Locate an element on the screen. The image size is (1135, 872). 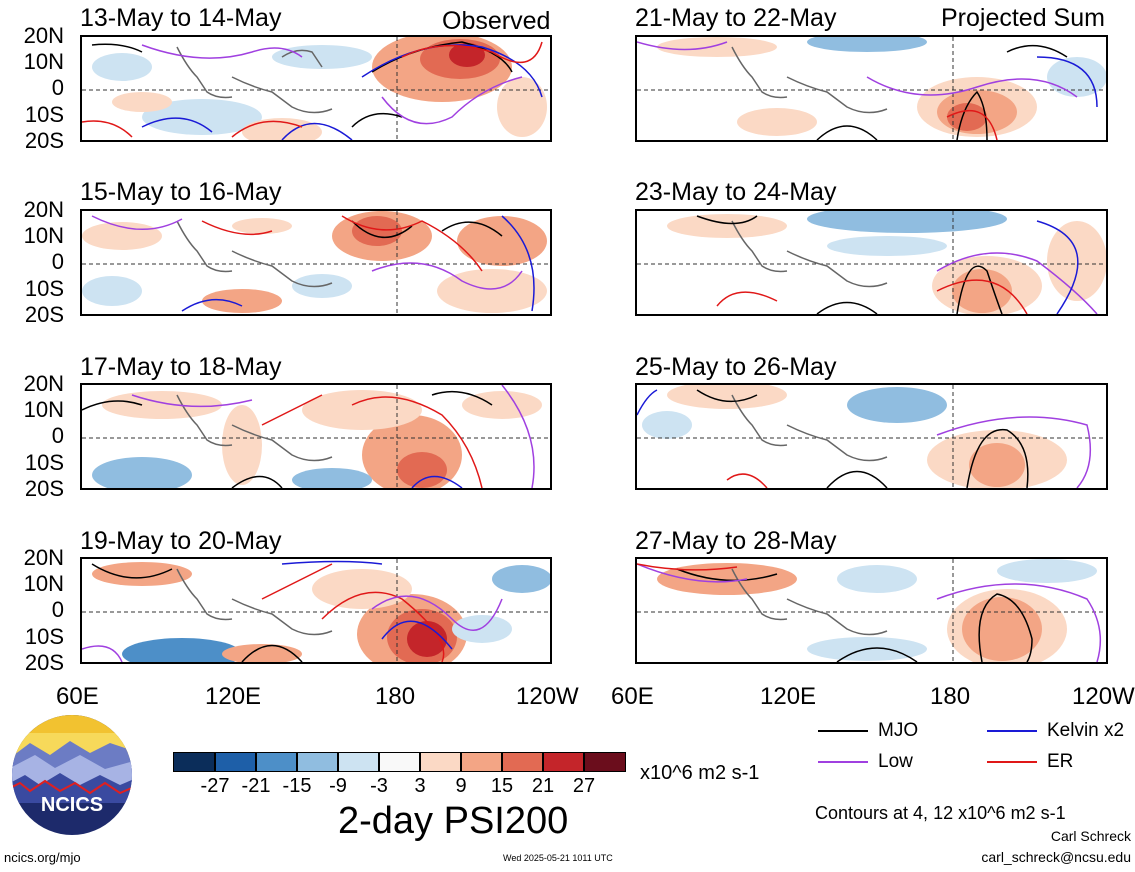
colorbar-label: 21 is located at coordinates (543, 786).